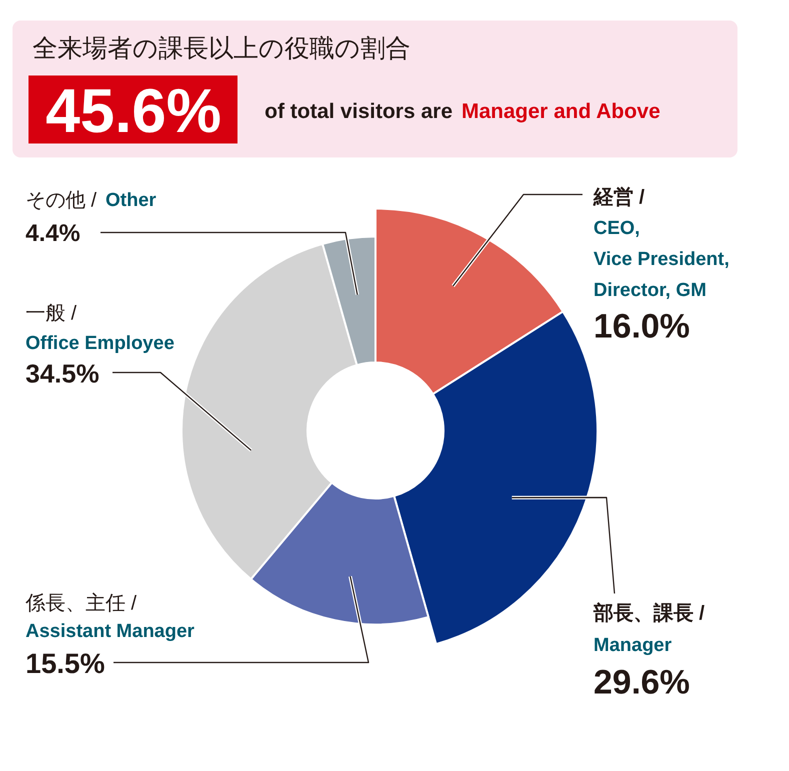  Describe the element at coordinates (65, 663) in the screenshot. I see `data-label: 15.5%` at that location.